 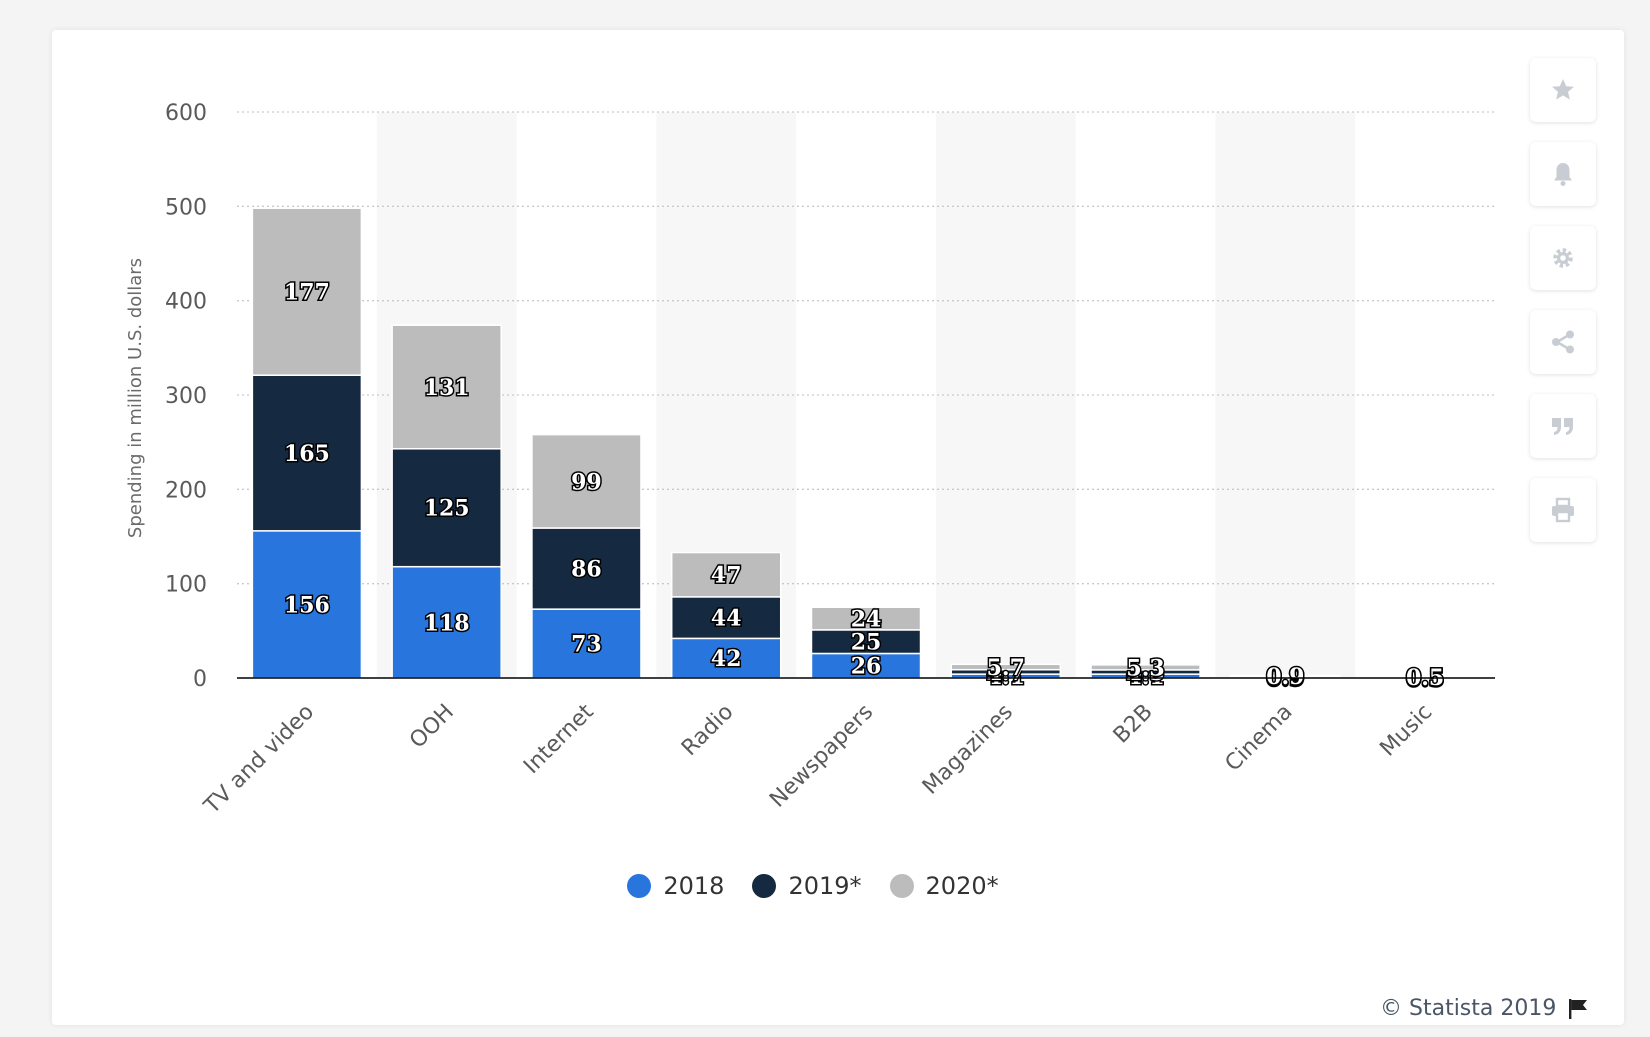 I want to click on x-category-label: OOH, so click(x=432, y=727).